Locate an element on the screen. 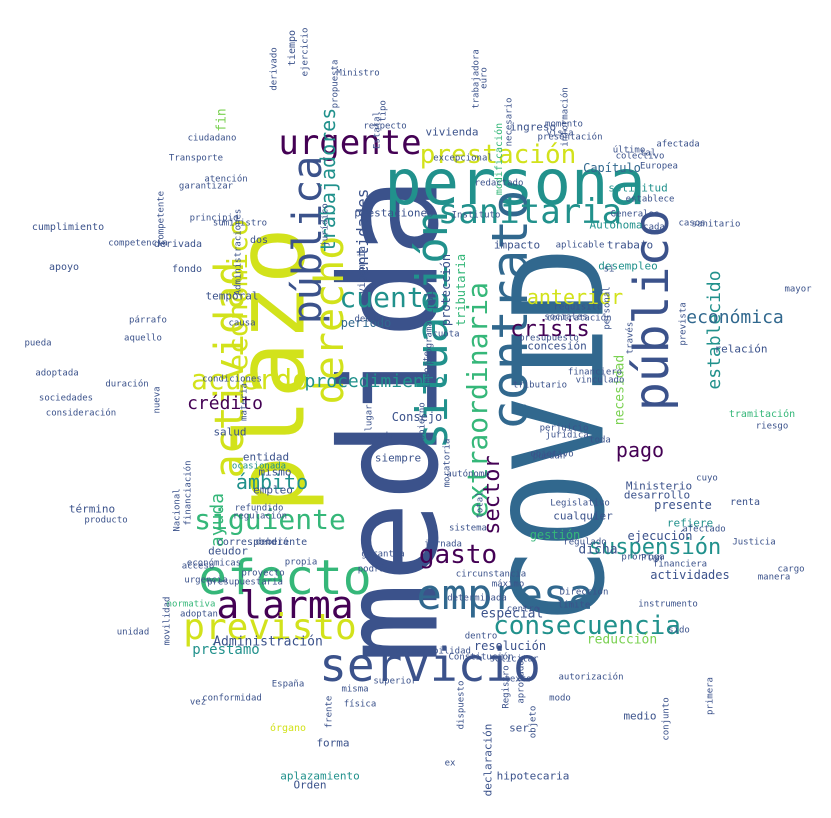 Image resolution: width=831 pixels, height=818 pixels. word-prestacion: prestación is located at coordinates (498, 155).